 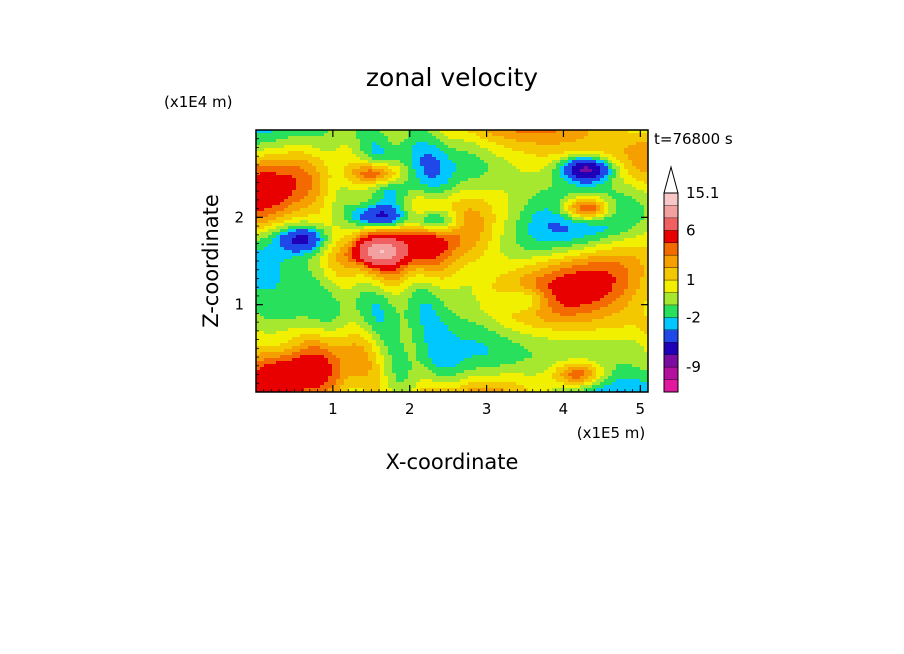 I want to click on y-axis-unit: (x1E4 m), so click(x=198, y=102).